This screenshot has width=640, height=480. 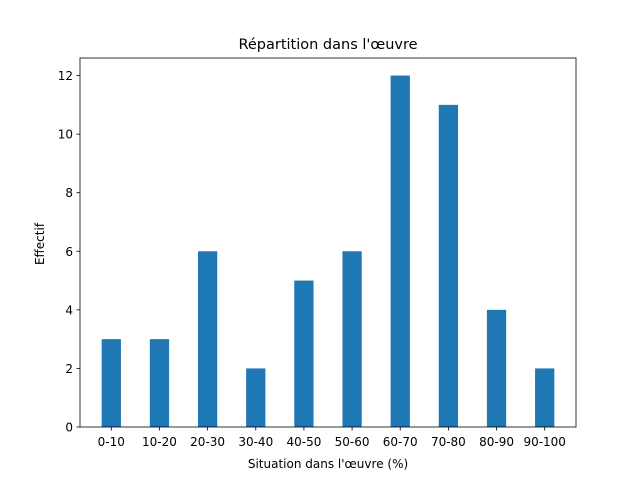 I want to click on y-tick-label-6: 6, so click(x=69, y=252).